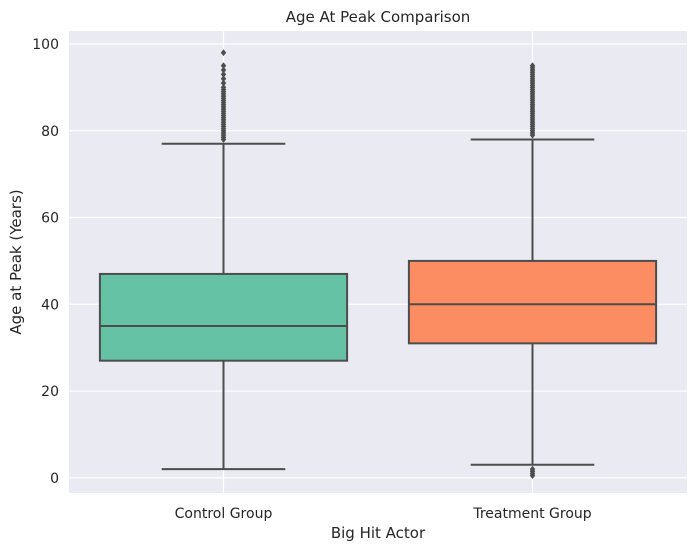 This screenshot has height=550, width=699. What do you see at coordinates (50, 392) in the screenshot?
I see `y-tick-label: 20` at bounding box center [50, 392].